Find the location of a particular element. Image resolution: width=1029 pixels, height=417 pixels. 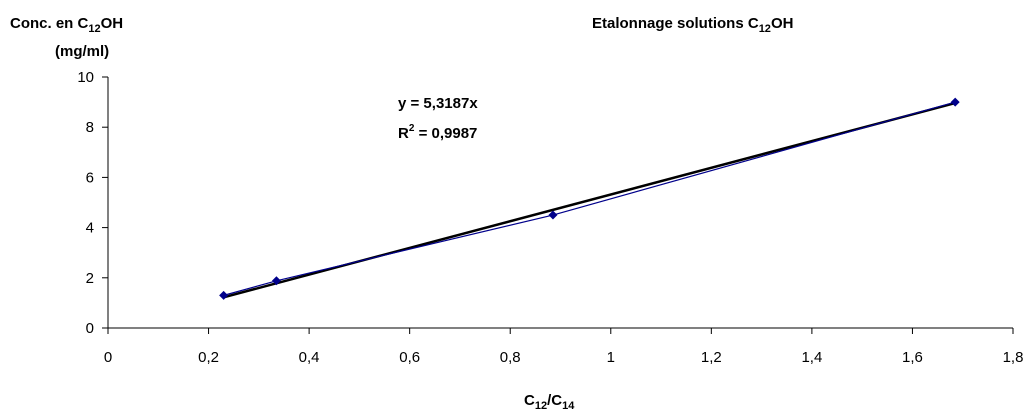

trendline-r-squared: R2 = 0,9987 is located at coordinates (437, 132).